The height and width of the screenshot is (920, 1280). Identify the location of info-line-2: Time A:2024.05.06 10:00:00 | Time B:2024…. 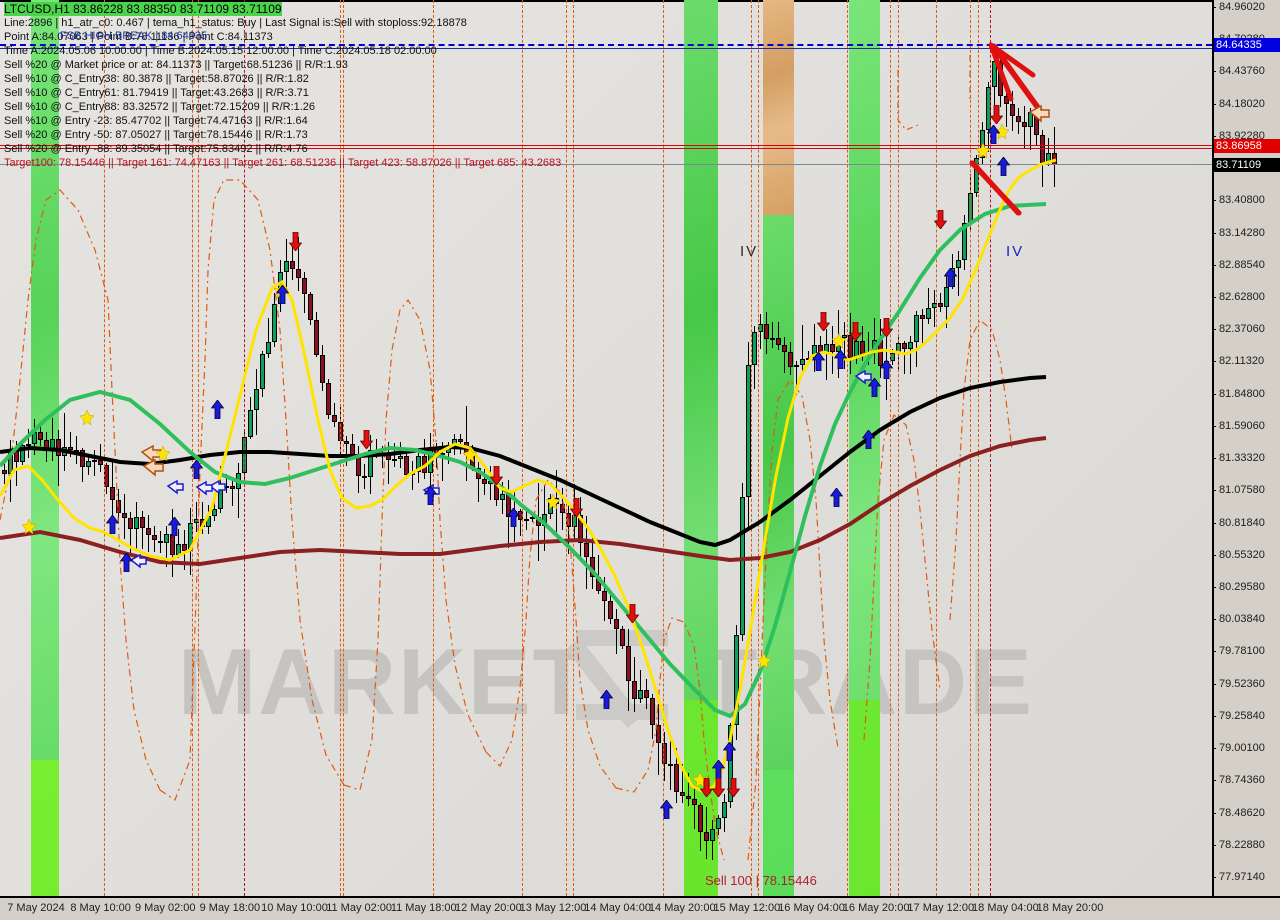
(220, 51).